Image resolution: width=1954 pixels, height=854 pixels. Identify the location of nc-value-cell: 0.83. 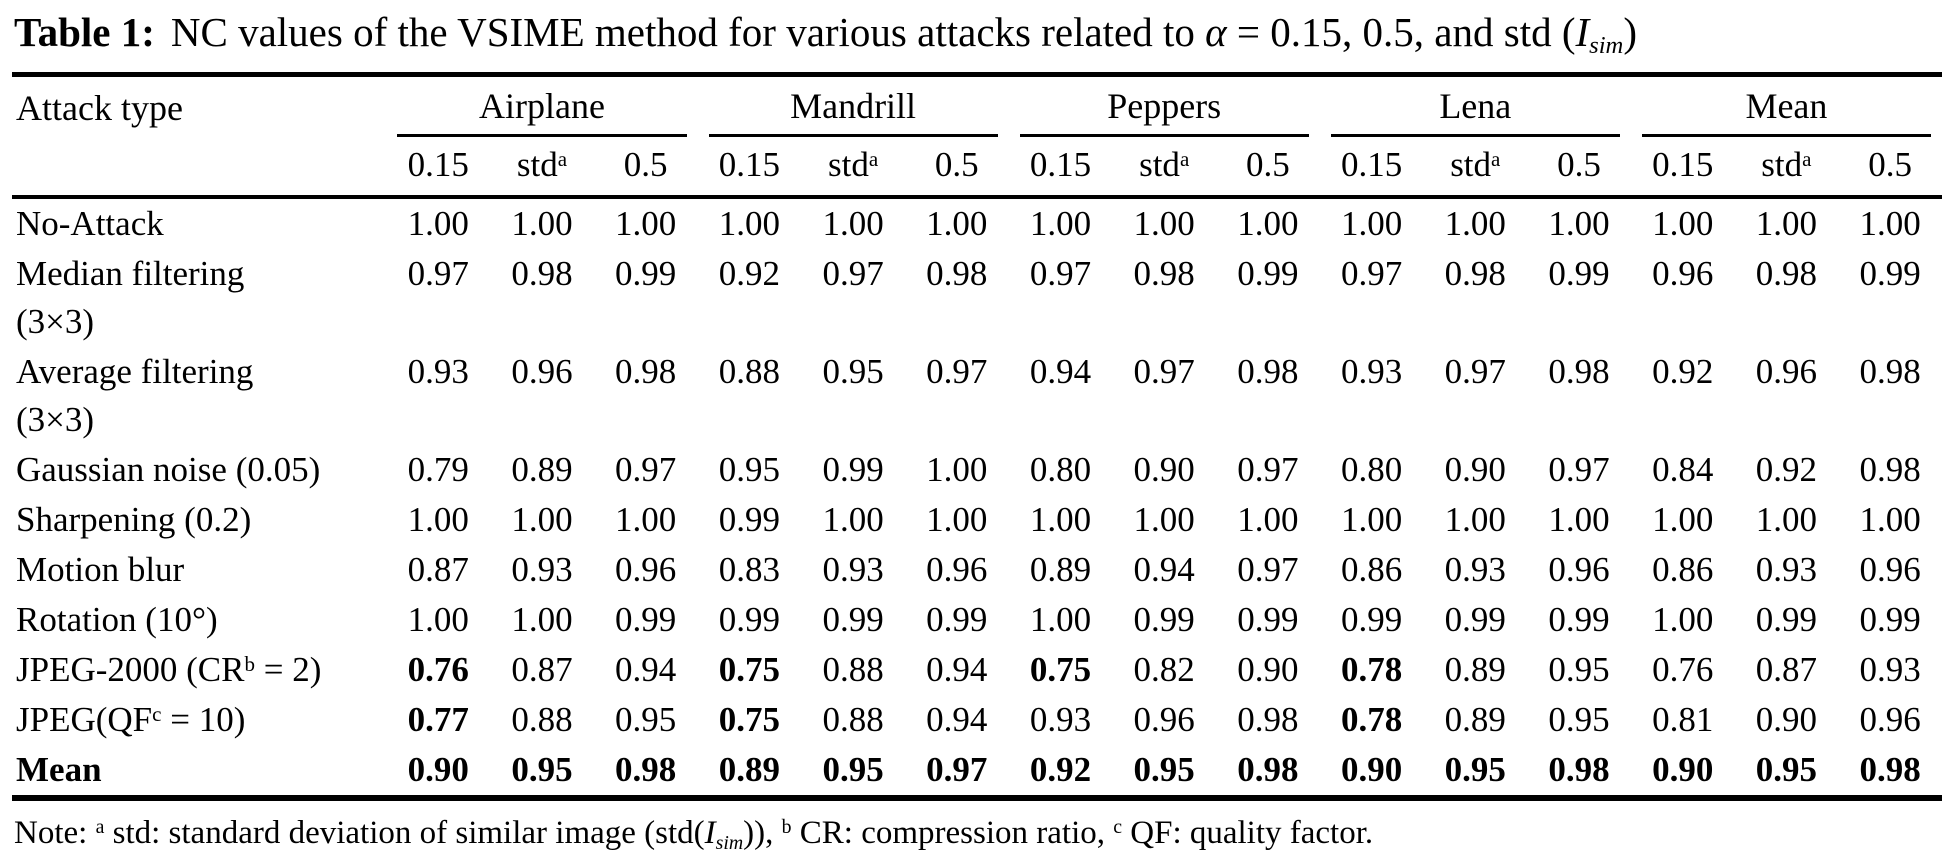
(749, 569).